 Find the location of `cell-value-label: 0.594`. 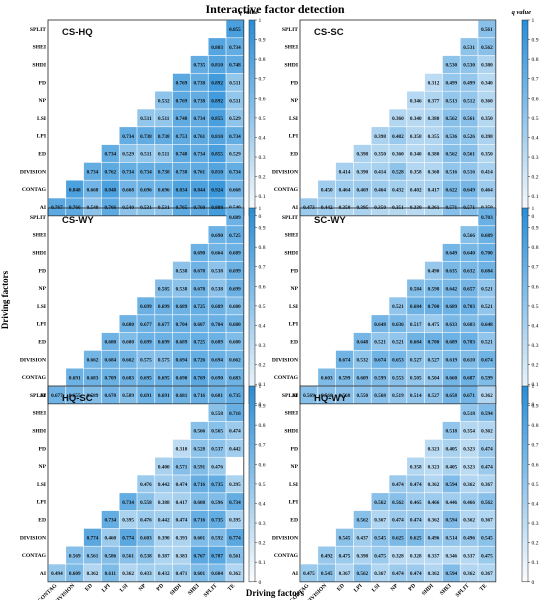

cell-value-label: 0.594 is located at coordinates (487, 414).